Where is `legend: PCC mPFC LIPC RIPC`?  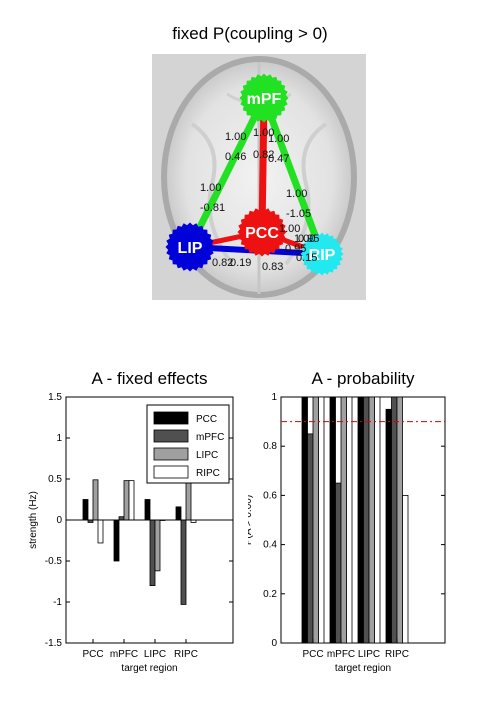 legend: PCC mPFC LIPC RIPC is located at coordinates (188, 444).